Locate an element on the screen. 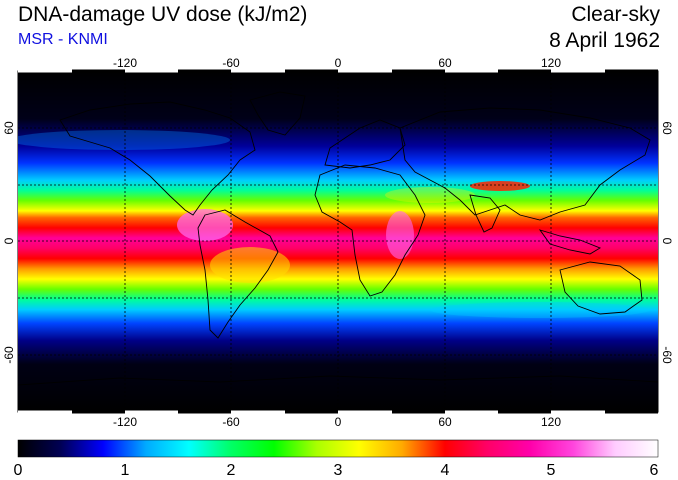 This screenshot has height=480, width=678. lat-label-right: 0 is located at coordinates (667, 241).